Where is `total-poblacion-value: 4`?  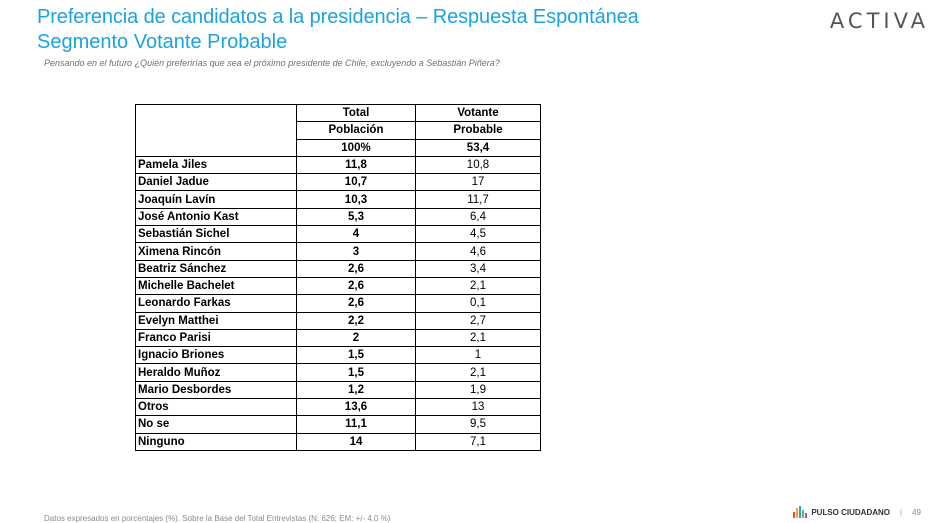 total-poblacion-value: 4 is located at coordinates (356, 234).